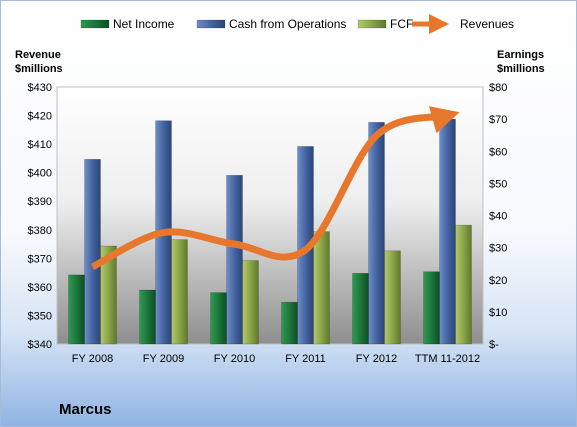 Image resolution: width=577 pixels, height=427 pixels. What do you see at coordinates (498, 152) in the screenshot?
I see `right-tick-label: $60` at bounding box center [498, 152].